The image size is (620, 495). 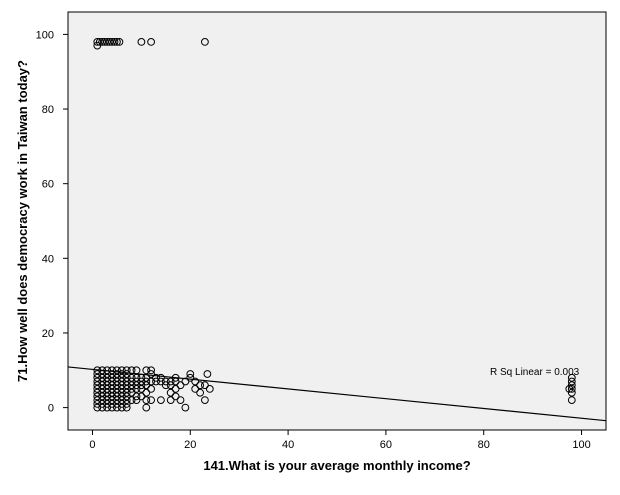 What do you see at coordinates (340, 440) in the screenshot?
I see `x-axis-ticks: 0 20 40 60 80 100` at bounding box center [340, 440].